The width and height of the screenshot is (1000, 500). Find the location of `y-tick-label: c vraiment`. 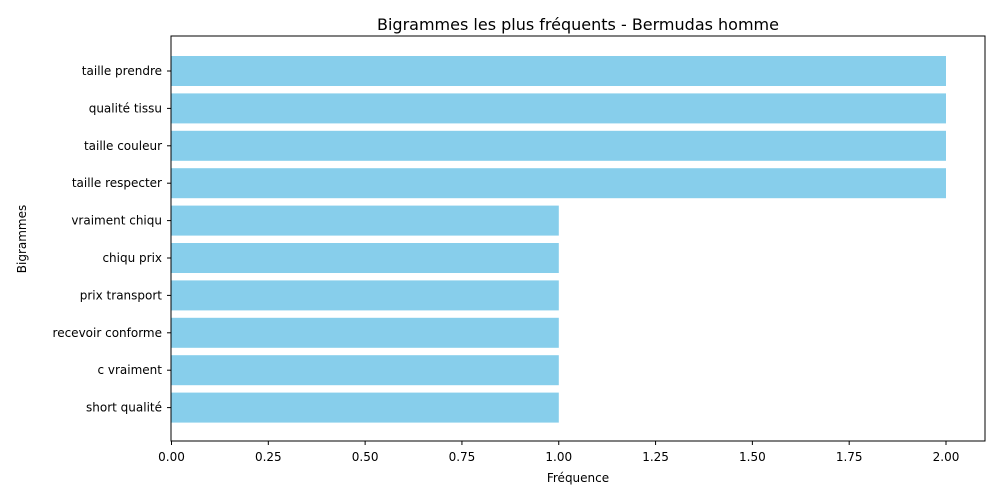

y-tick-label: c vraiment is located at coordinates (129, 370).